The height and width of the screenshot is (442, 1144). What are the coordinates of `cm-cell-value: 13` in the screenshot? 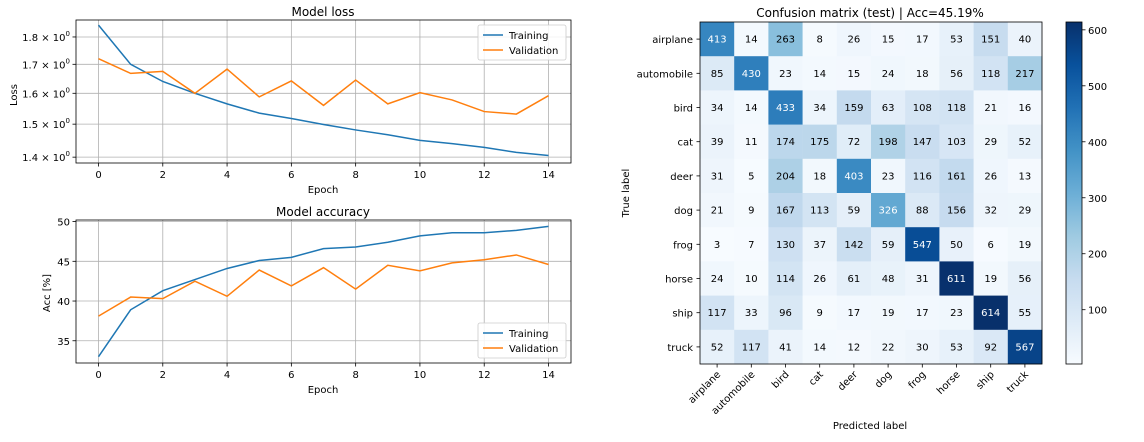 It's located at (1025, 176).